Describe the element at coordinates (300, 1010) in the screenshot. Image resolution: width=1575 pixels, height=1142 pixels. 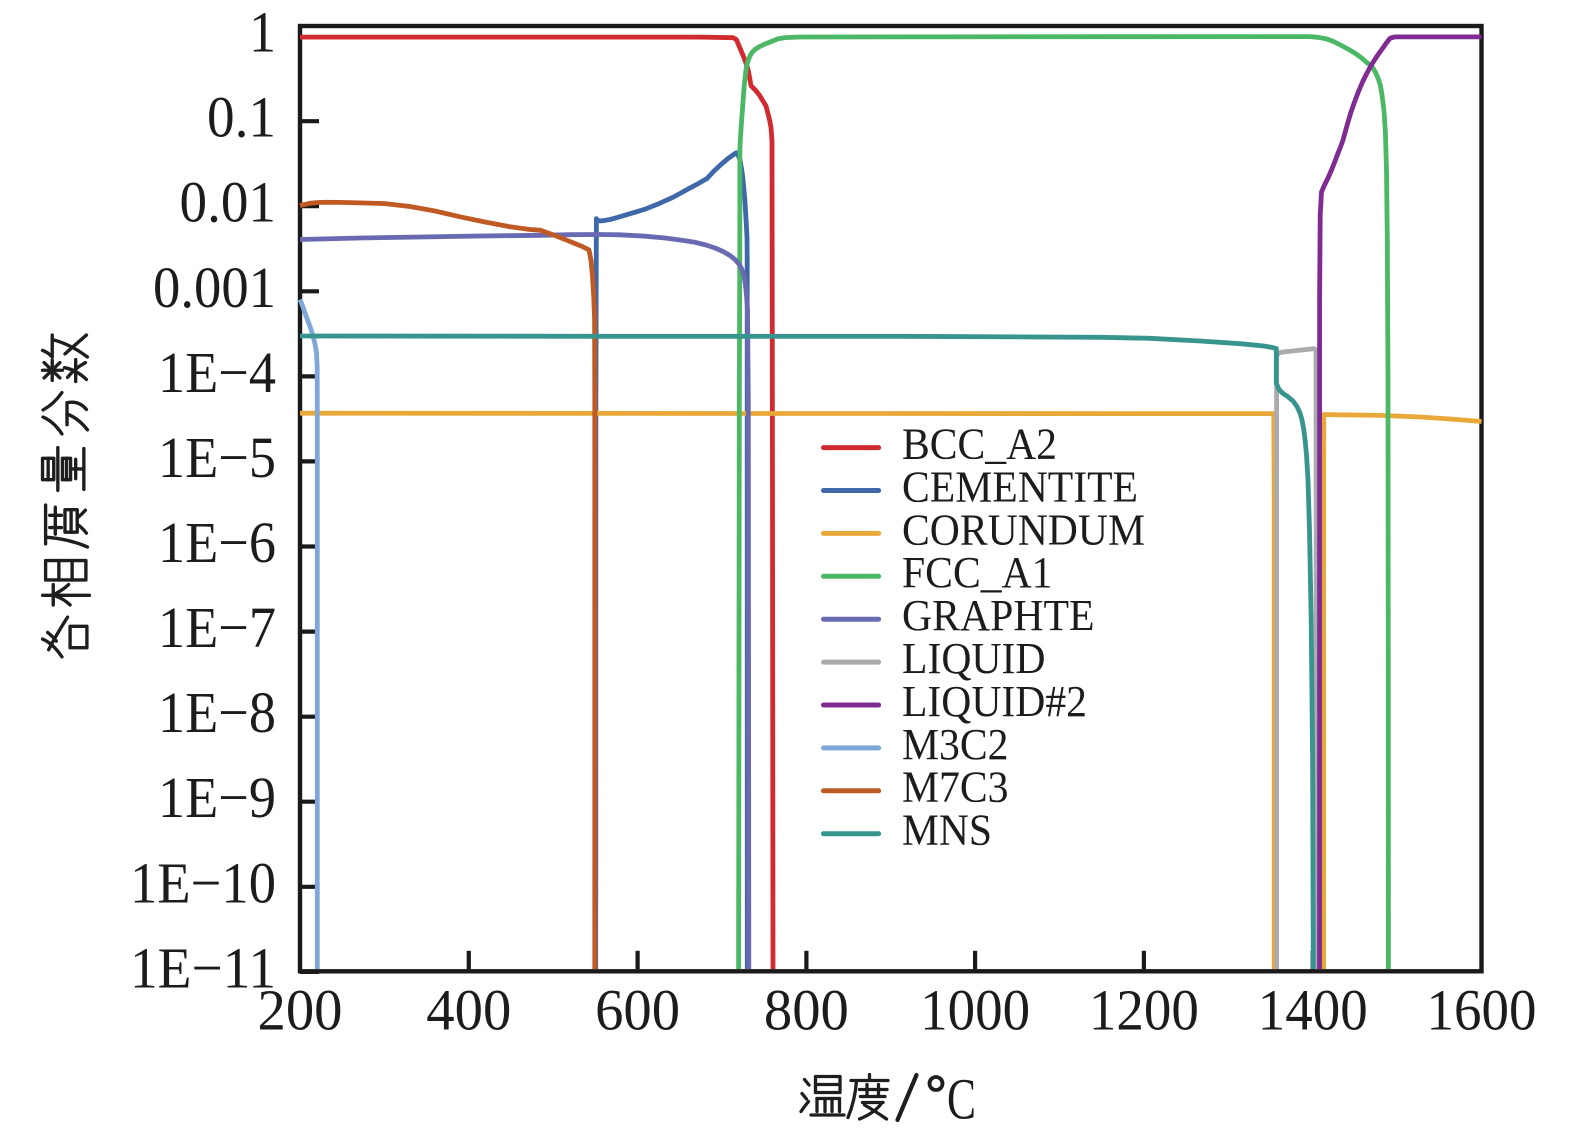
I see `svg-text: 200` at that location.